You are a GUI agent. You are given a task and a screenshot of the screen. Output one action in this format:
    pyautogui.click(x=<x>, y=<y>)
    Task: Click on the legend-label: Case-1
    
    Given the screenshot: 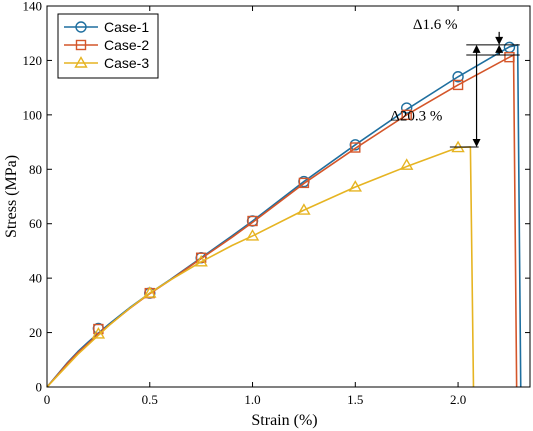 What is the action you would take?
    pyautogui.click(x=126, y=27)
    